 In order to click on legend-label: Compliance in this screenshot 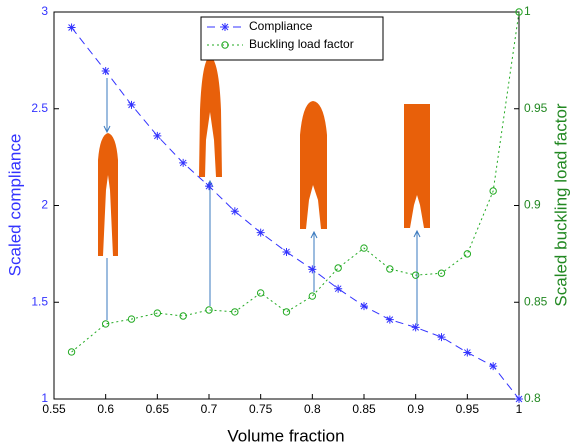, I will do `click(281, 26)`.